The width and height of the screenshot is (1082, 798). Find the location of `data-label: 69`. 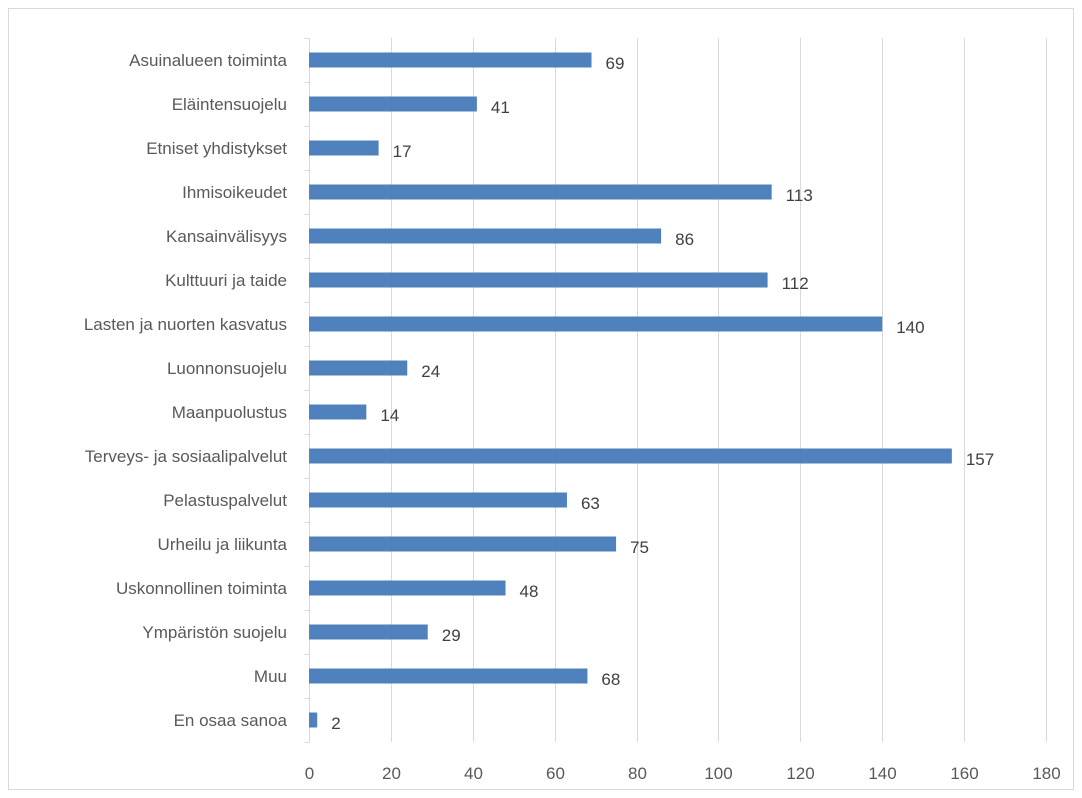

data-label: 69 is located at coordinates (615, 63).